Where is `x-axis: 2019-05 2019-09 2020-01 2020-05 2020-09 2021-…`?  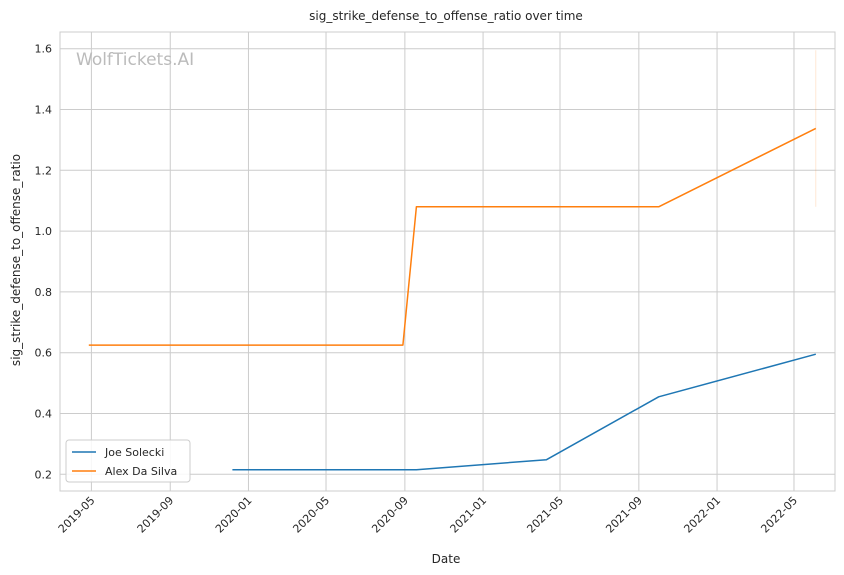
x-axis: 2019-05 2019-09 2020-01 2020-05 2020-09 2021-… is located at coordinates (428, 515).